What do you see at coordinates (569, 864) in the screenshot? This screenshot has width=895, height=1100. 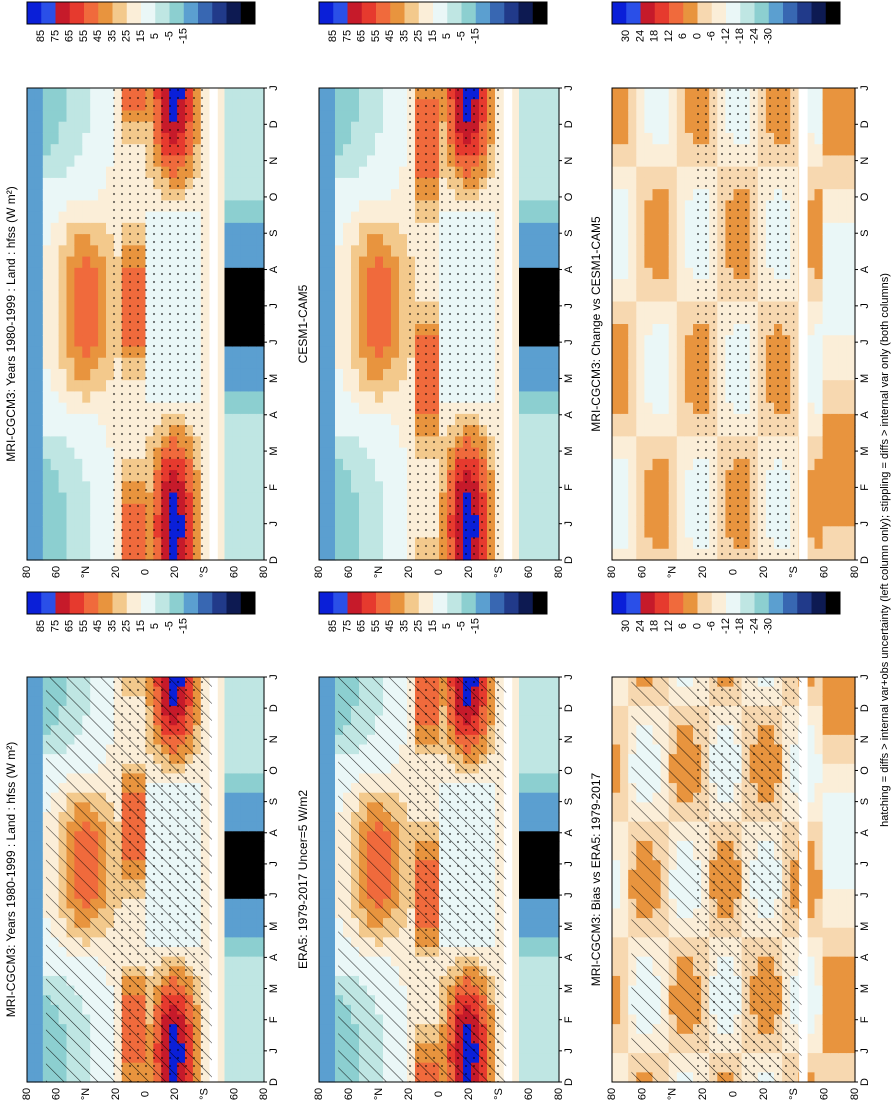 I see `month-tick-label: J` at bounding box center [569, 864].